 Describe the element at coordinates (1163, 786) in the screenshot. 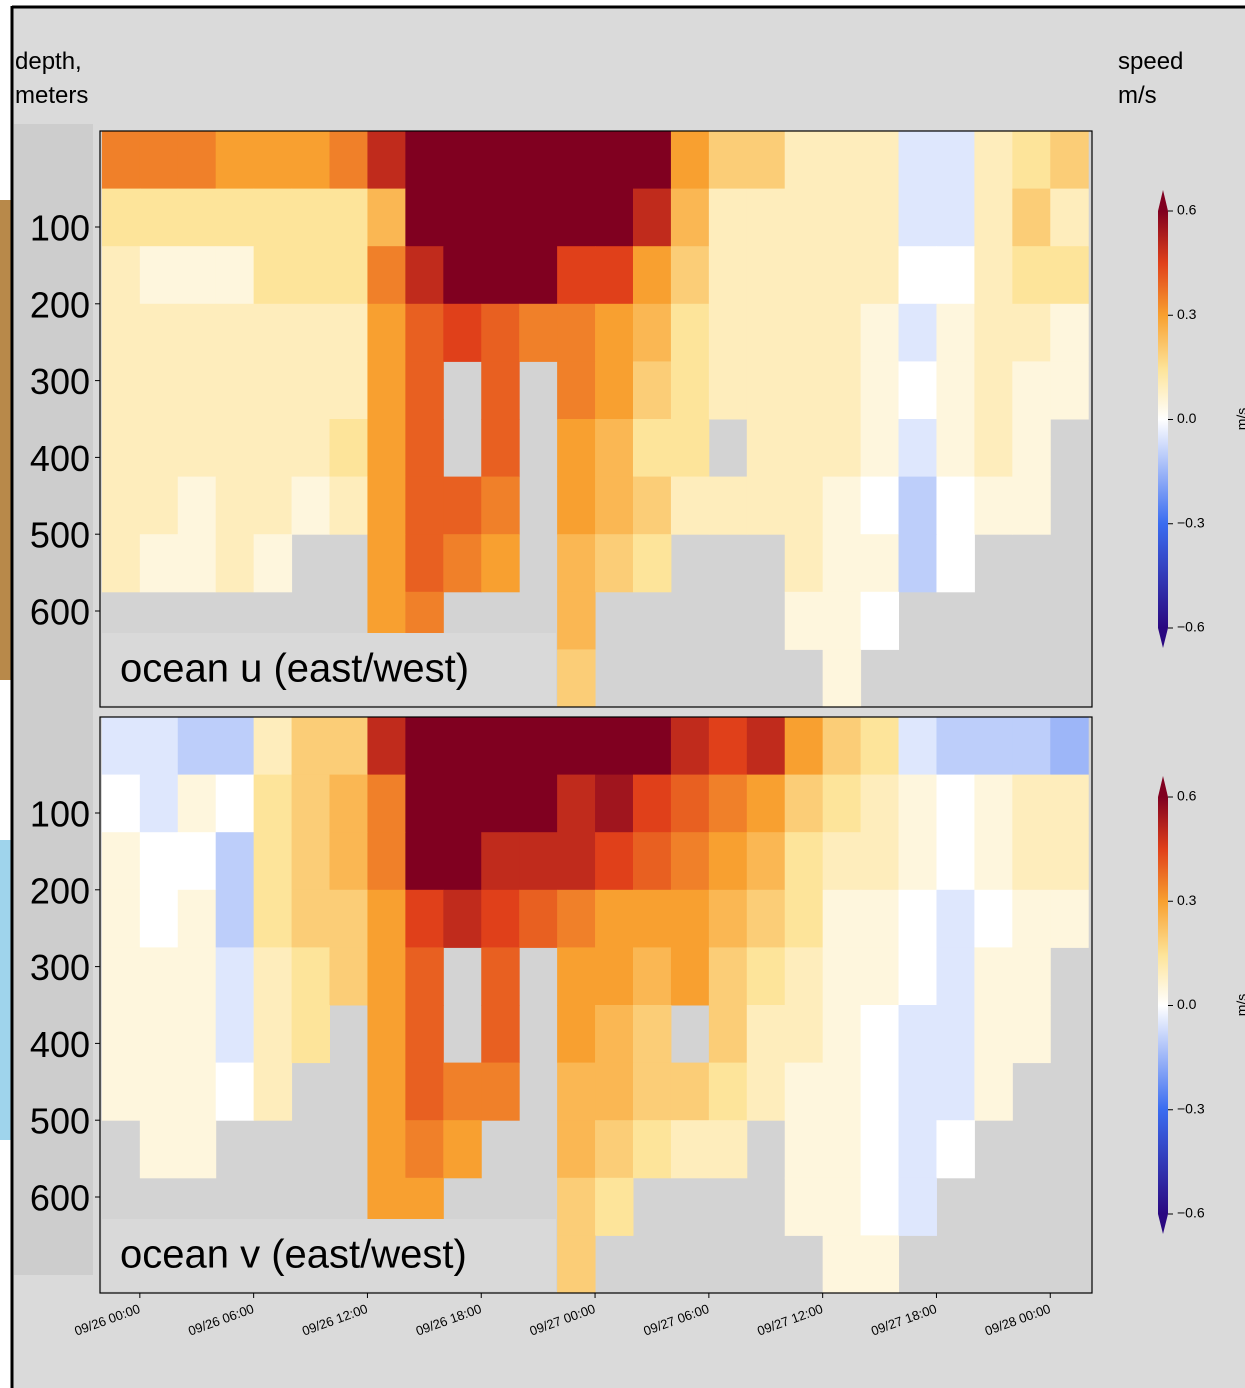

I see `colorbar-extension` at that location.